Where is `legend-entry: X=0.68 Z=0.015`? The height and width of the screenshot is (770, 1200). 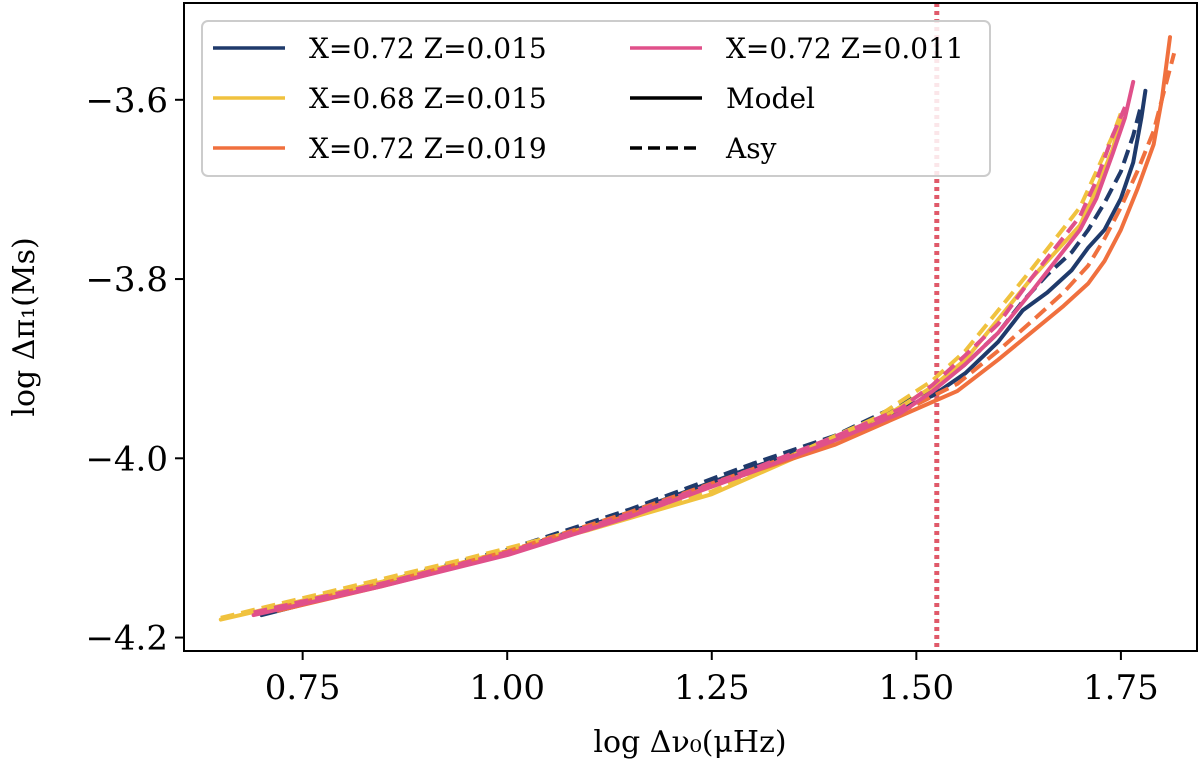 legend-entry: X=0.68 Z=0.015 is located at coordinates (380, 98).